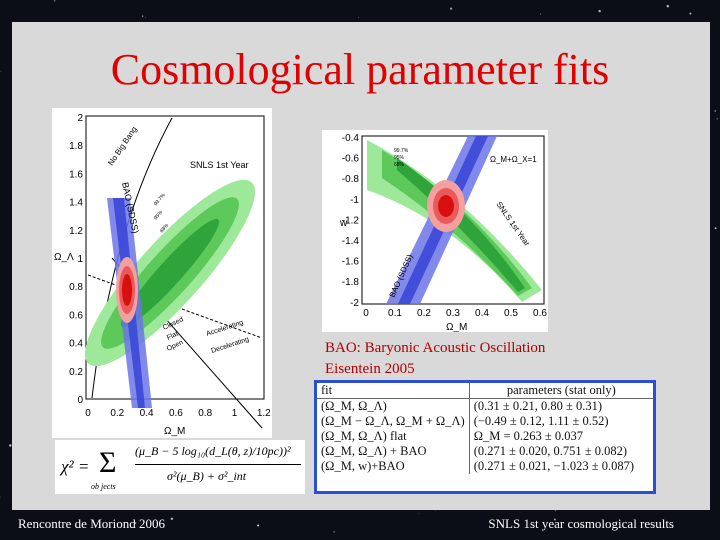 The height and width of the screenshot is (540, 720). Describe the element at coordinates (393, 406) in the screenshot. I see `fit-cell: (Ω_M, Ω_Λ)` at that location.